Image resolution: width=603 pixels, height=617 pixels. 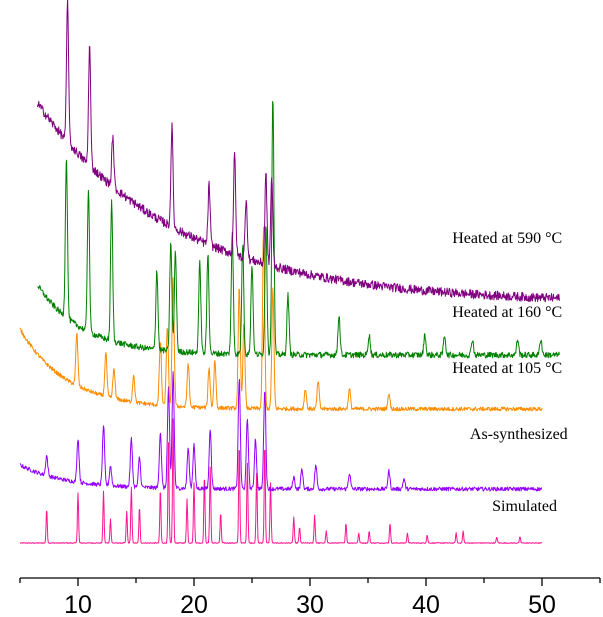 I want to click on x-tick-label: 40, so click(x=426, y=604).